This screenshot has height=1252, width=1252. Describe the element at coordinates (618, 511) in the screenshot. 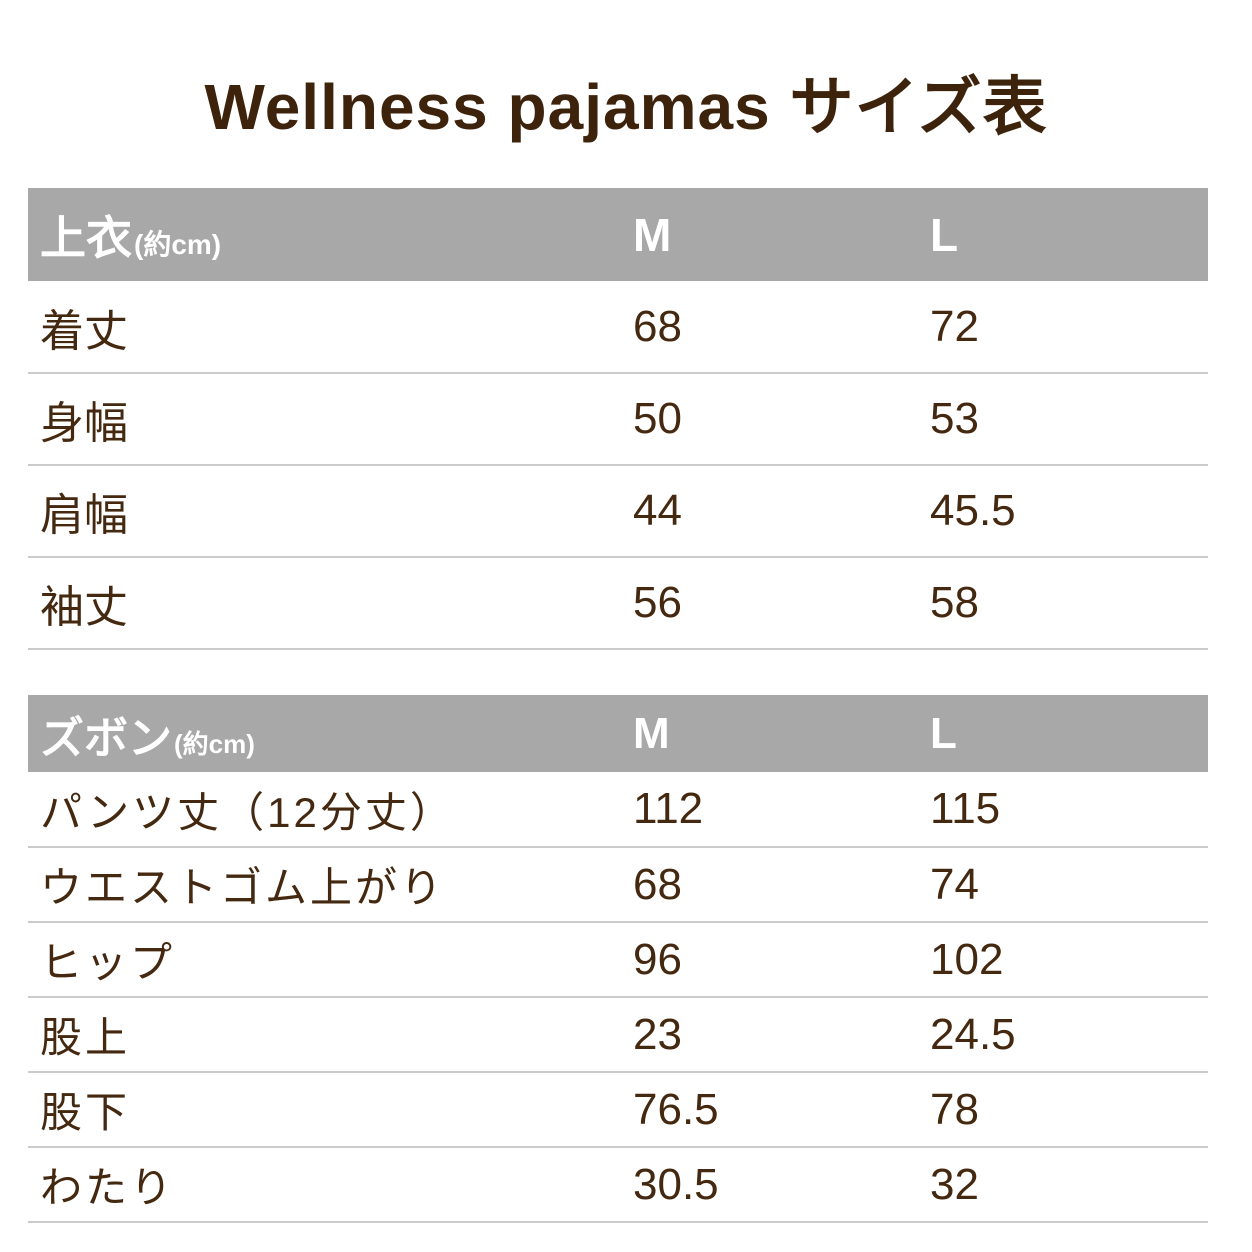

I see `table-row: 肩幅 44 45.5` at that location.